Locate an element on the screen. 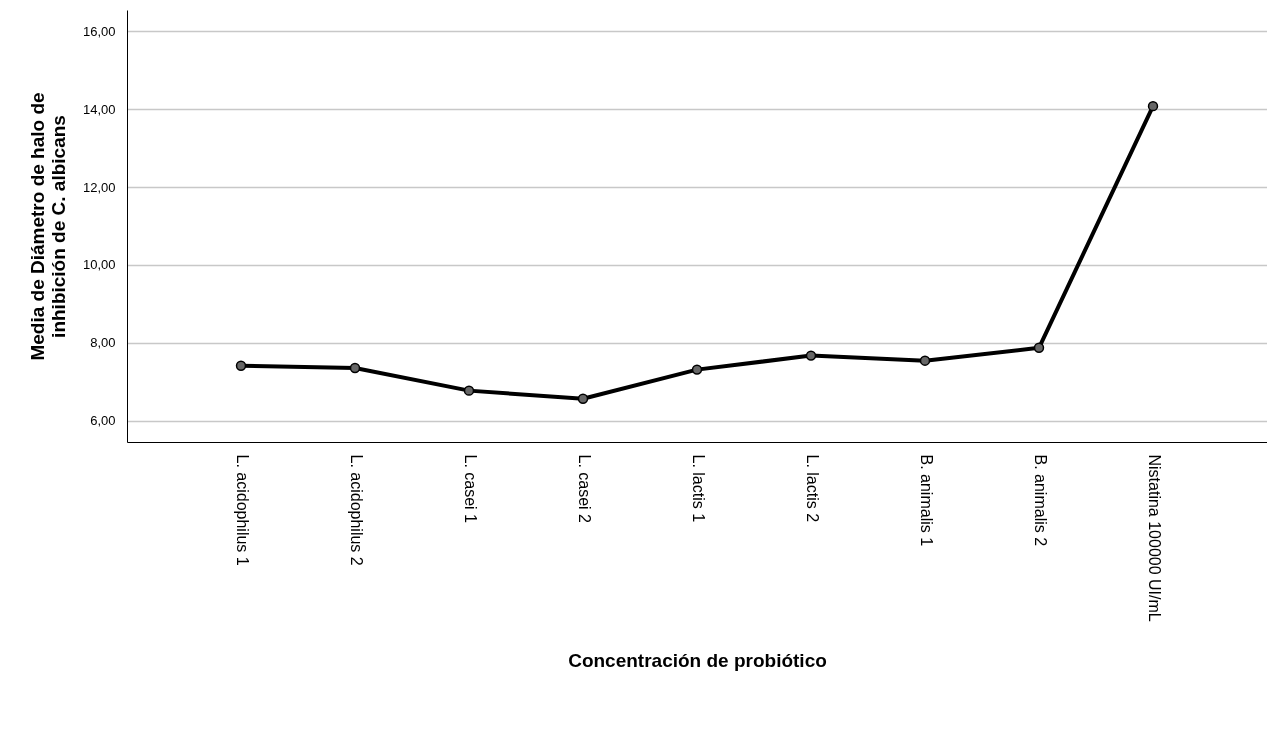  x-tick-label: L. lactis 2 is located at coordinates (812, 488).